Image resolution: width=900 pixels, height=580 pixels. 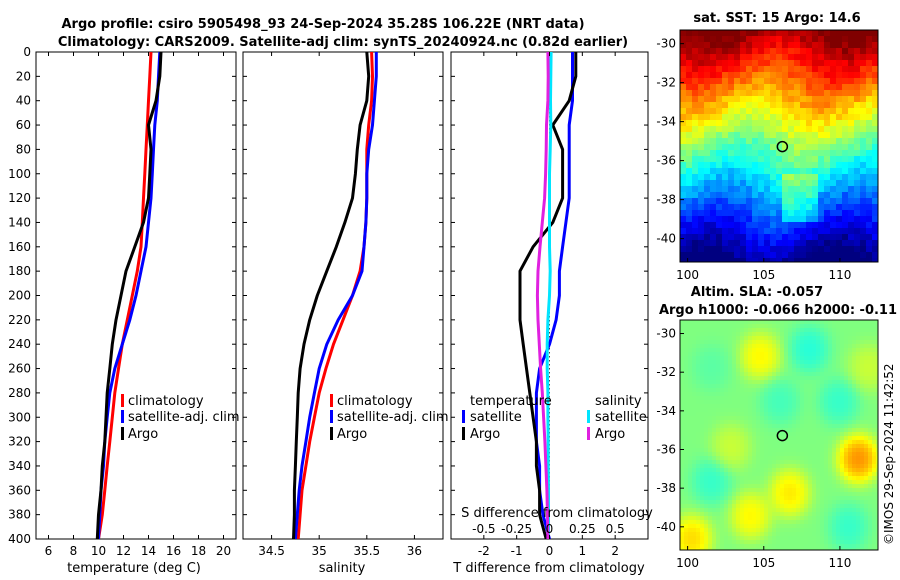 I want to click on map-y-tick-label: -38, so click(x=666, y=488).